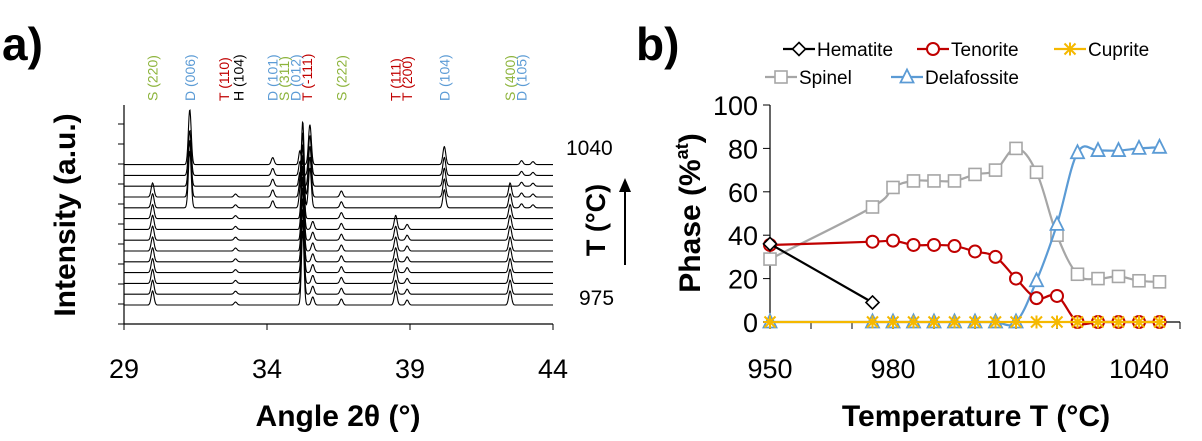 The width and height of the screenshot is (1202, 441). What do you see at coordinates (799, 49) in the screenshot?
I see `legend-hematite-marker` at bounding box center [799, 49].